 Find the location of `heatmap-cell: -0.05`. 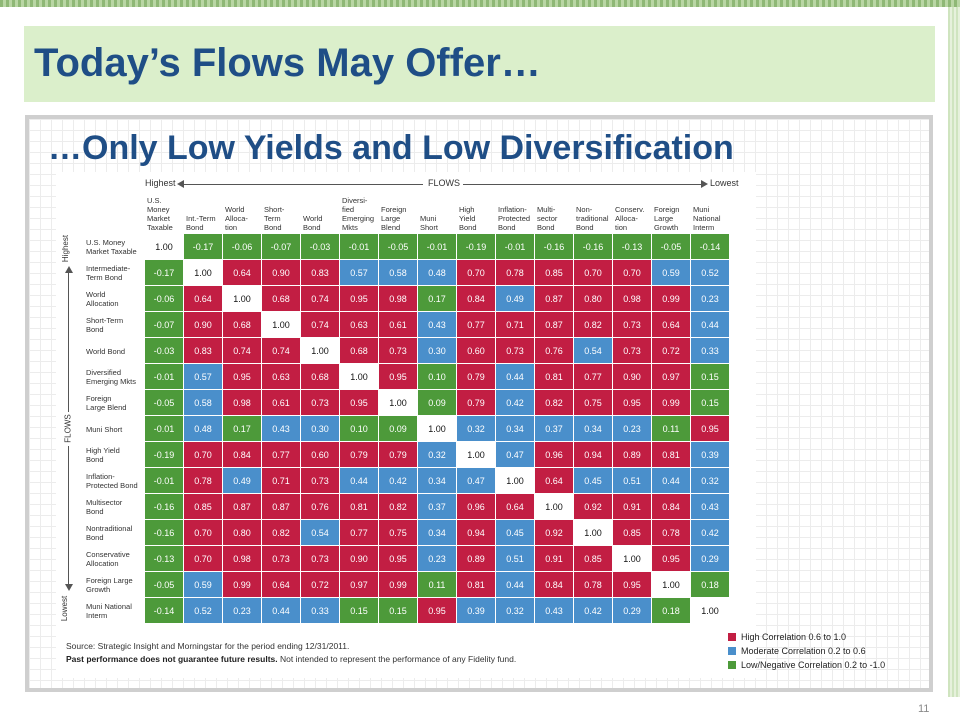

heatmap-cell: -0.05 is located at coordinates (671, 246).